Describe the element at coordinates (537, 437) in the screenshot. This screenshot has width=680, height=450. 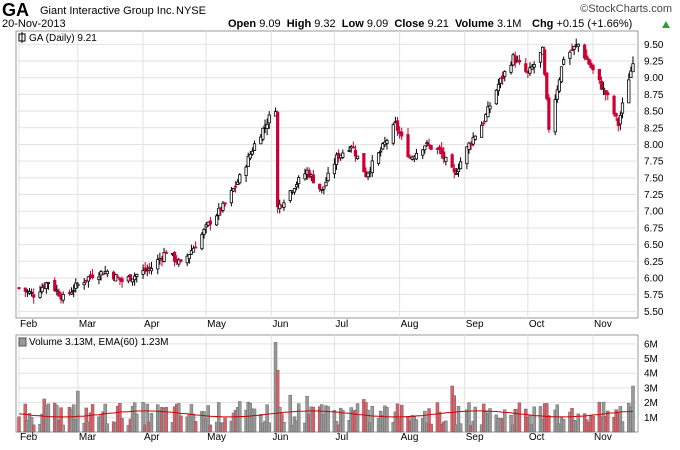
I see `volume-x-tick-label: Oct` at that location.